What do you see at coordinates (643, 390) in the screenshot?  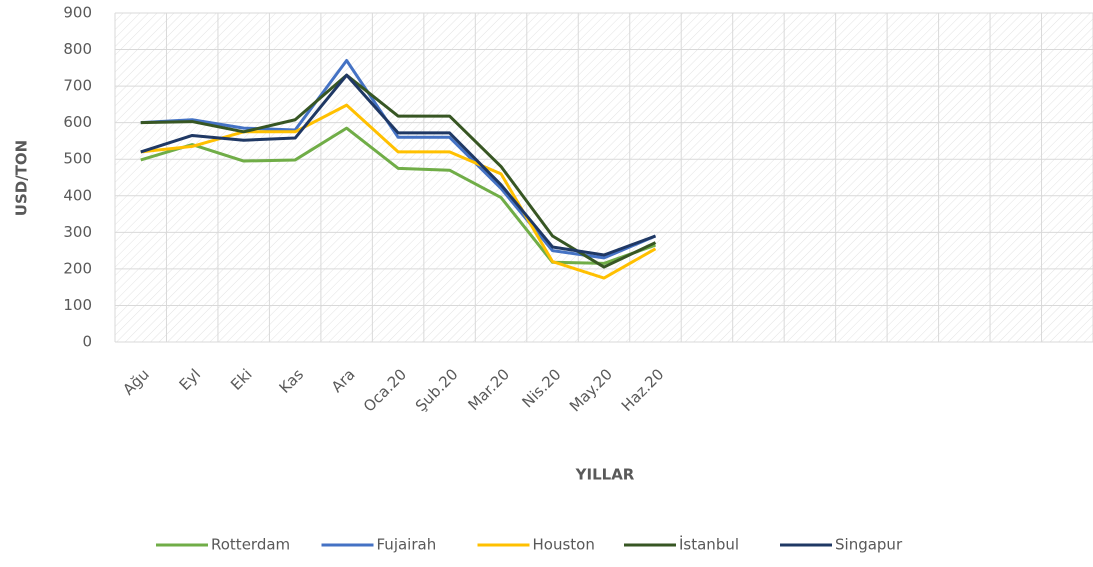 I see `x-tick-label: Haz.20` at bounding box center [643, 390].